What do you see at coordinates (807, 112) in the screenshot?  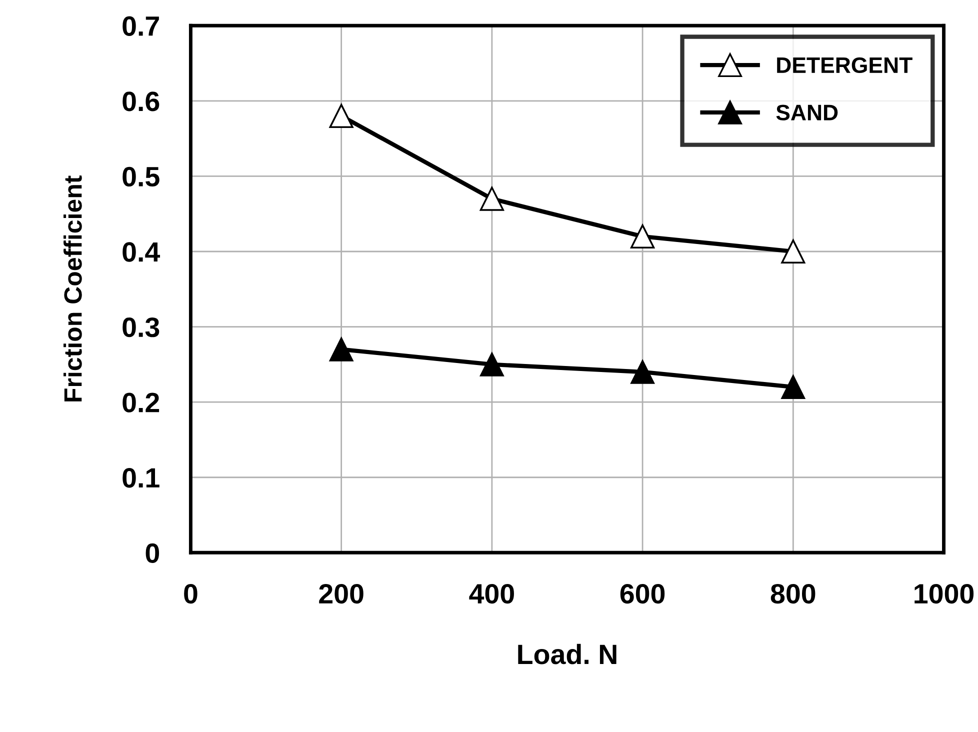 I see `legend-label: SAND` at bounding box center [807, 112].